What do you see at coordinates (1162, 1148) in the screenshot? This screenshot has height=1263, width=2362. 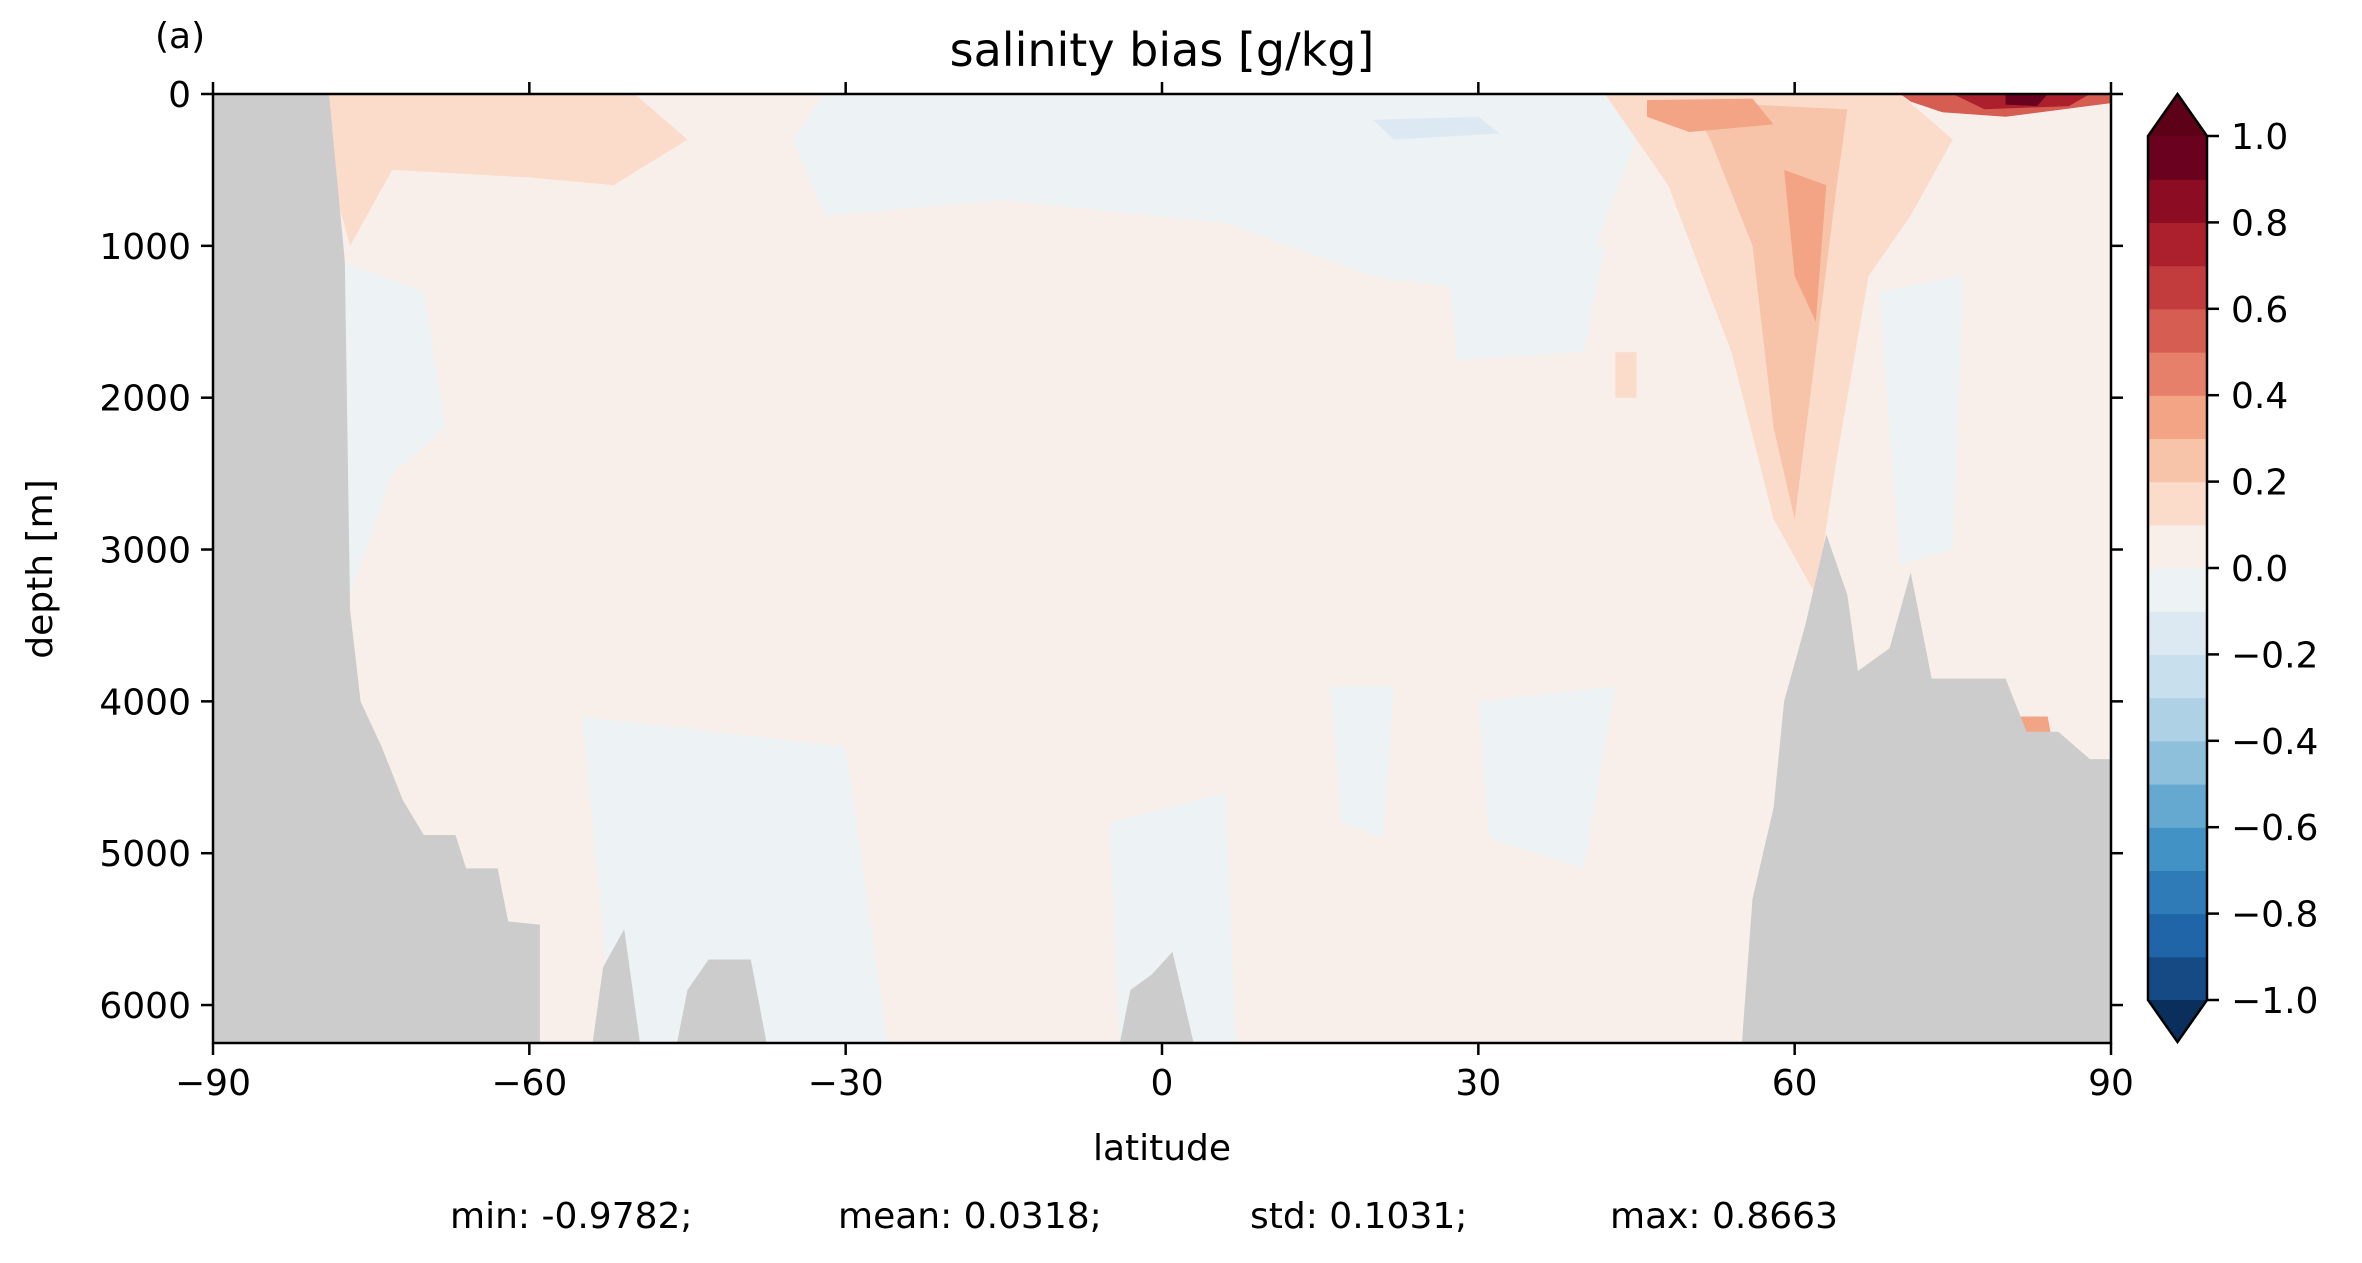 I see `x-axis-label: latitude` at bounding box center [1162, 1148].